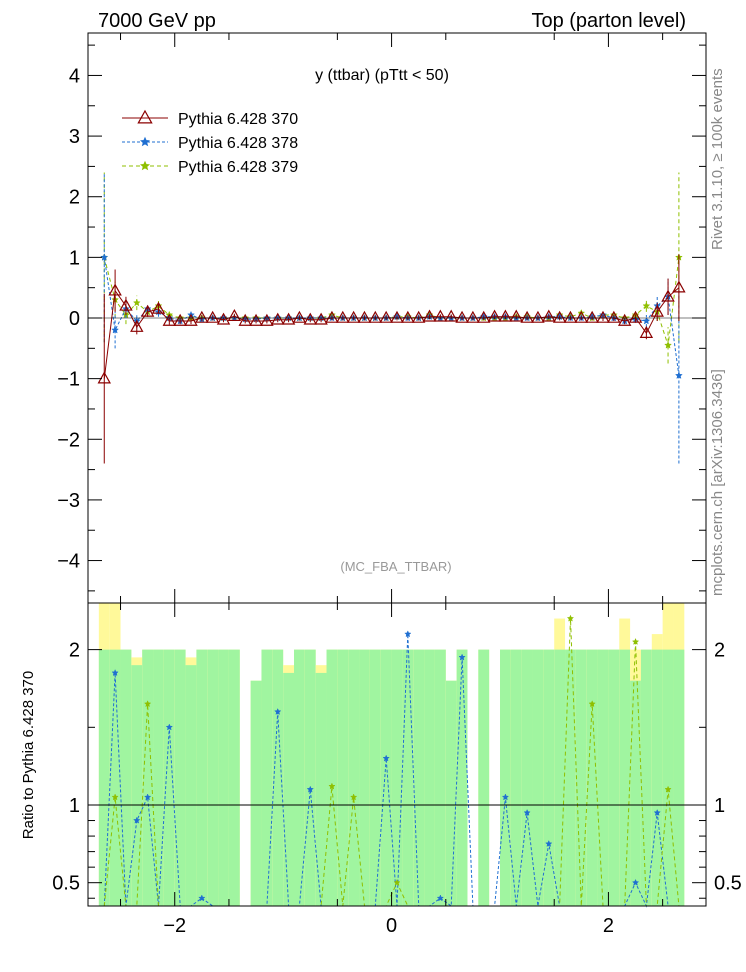  Describe the element at coordinates (391, 926) in the screenshot. I see `x-tick-label: 0` at that location.